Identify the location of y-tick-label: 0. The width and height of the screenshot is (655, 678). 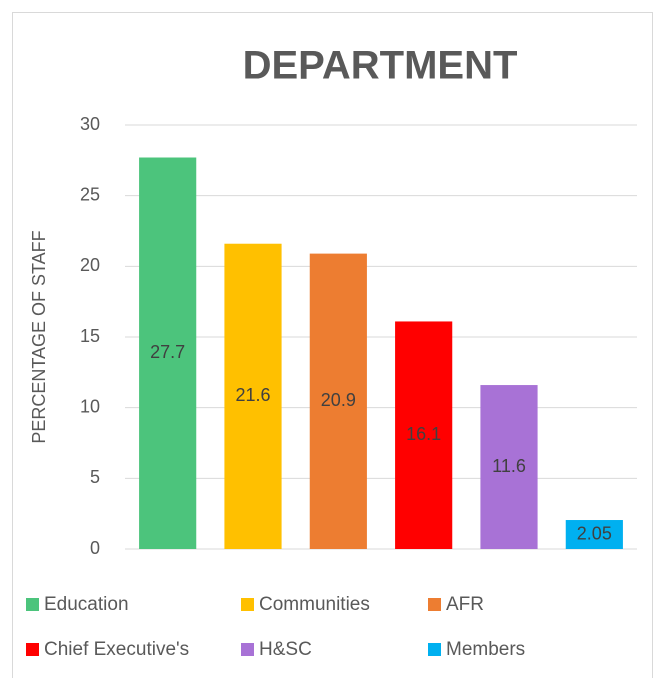
(95, 548).